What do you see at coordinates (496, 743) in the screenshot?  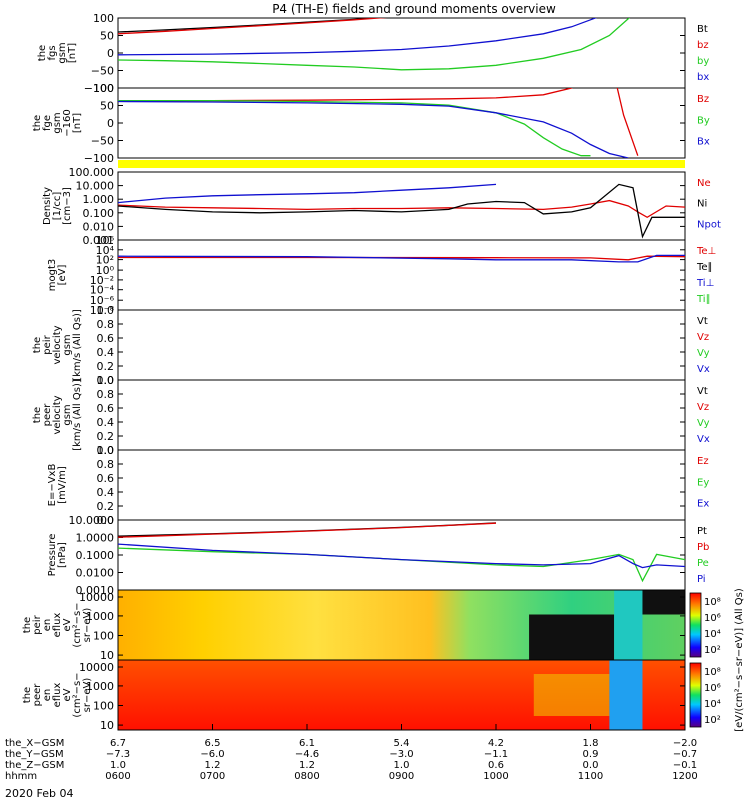 I see `xaxis-value: 4.2` at bounding box center [496, 743].